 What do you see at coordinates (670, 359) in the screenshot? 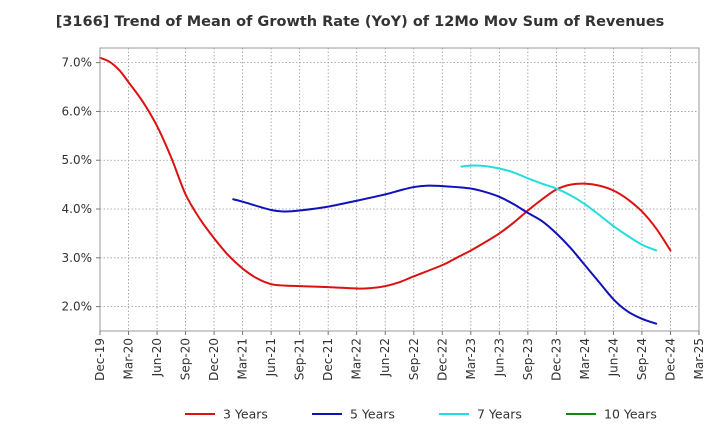
I see `x-tick-label: Dec-24` at bounding box center [670, 359].